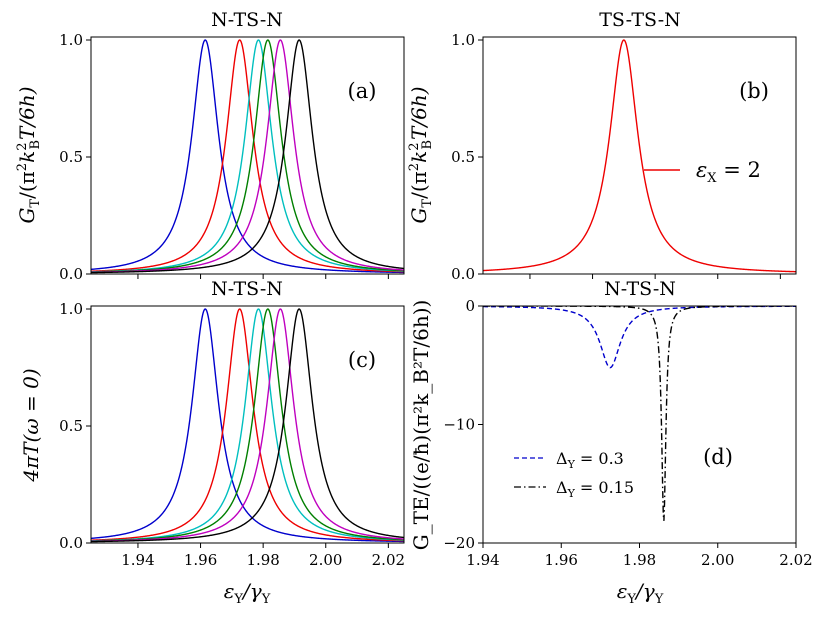  I want to click on panel-c-xtick-label: 1.94, so click(137, 560).